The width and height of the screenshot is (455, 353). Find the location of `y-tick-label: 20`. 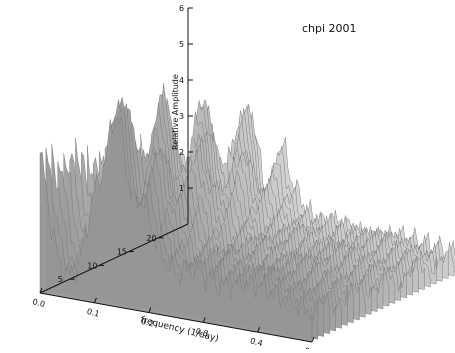

y-tick-label: 20 is located at coordinates (151, 238).